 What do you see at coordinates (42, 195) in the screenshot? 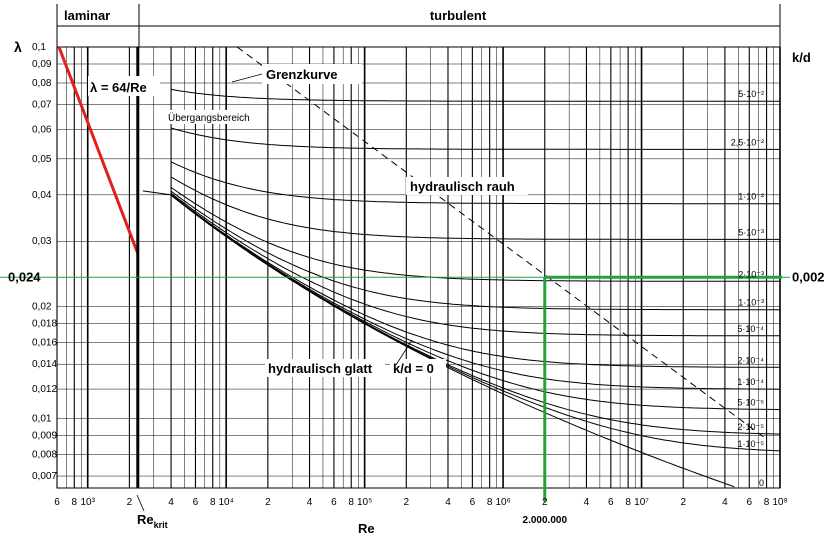
I see `y-tick-label: 0,04` at bounding box center [42, 195].